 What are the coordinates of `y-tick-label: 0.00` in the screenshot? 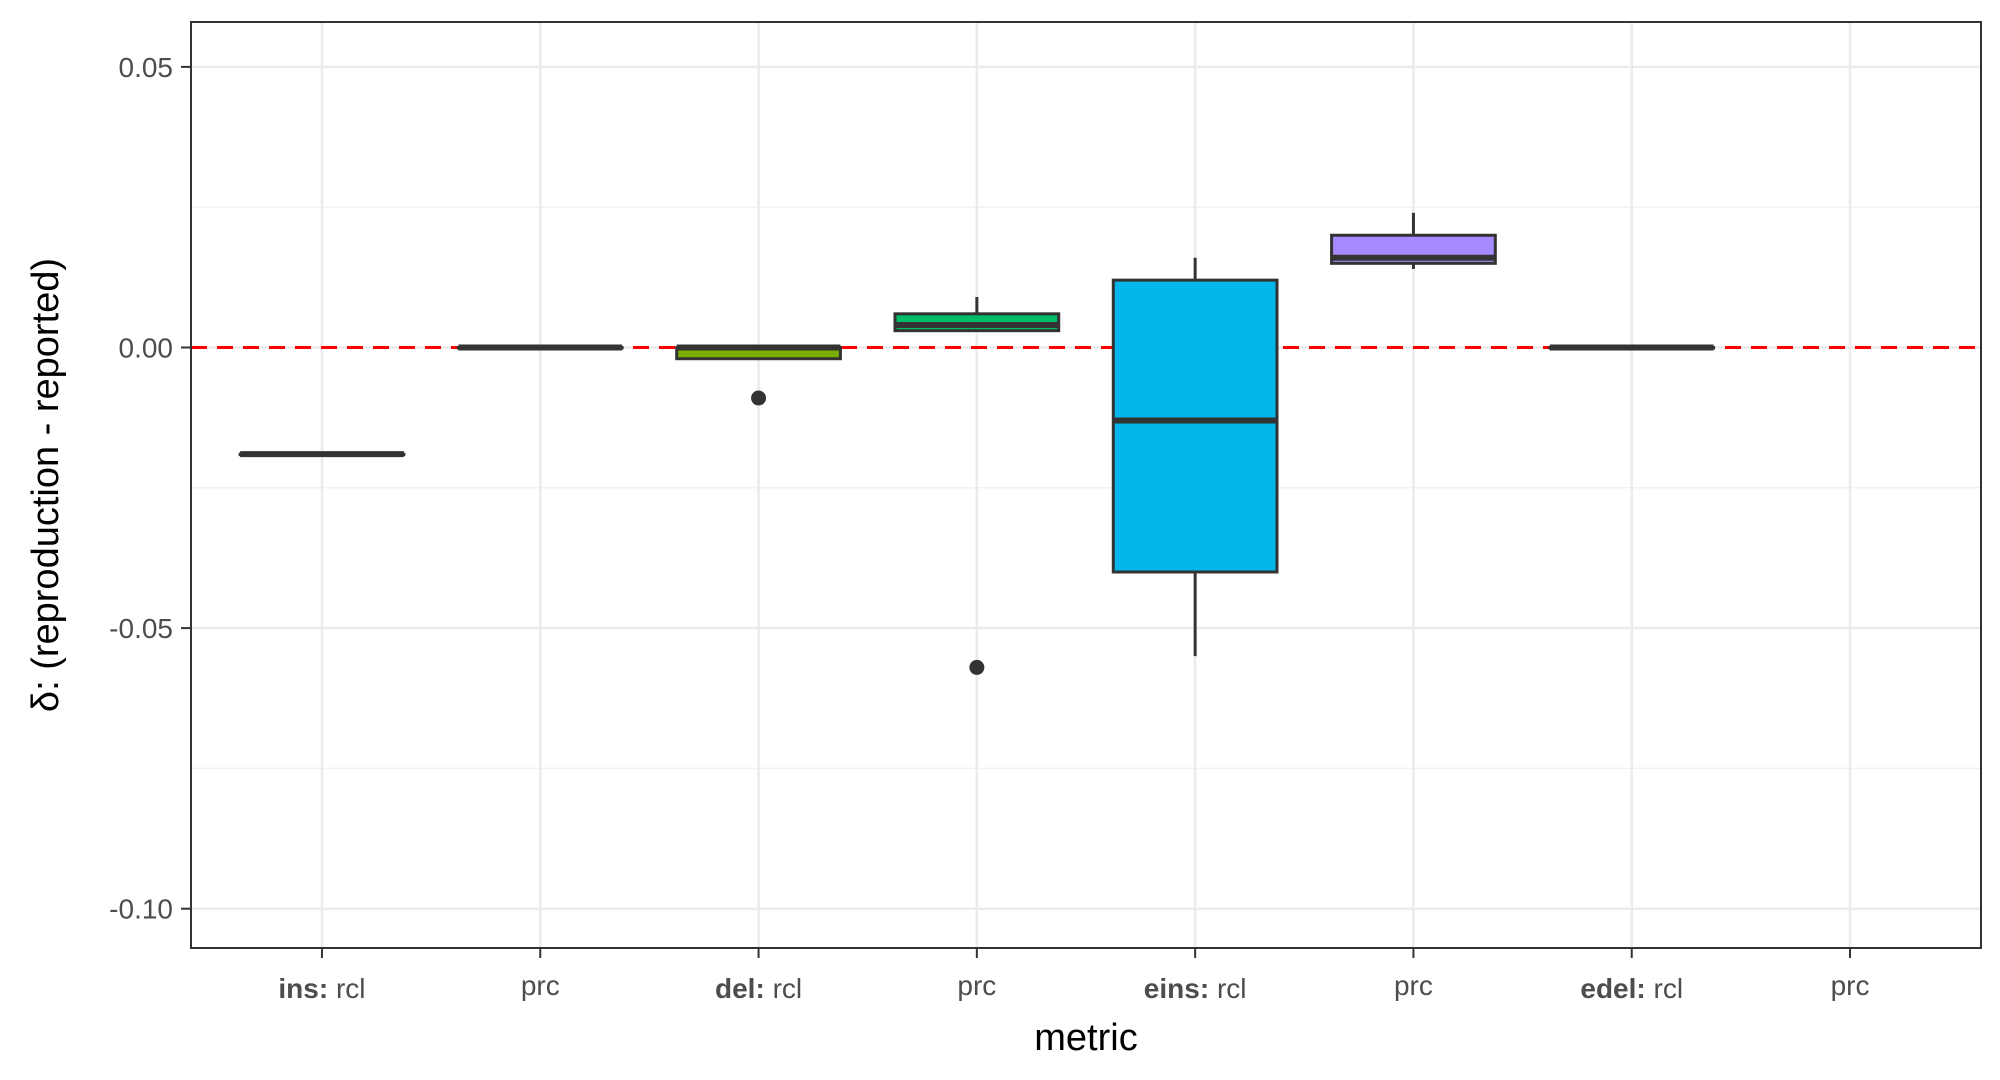 It's located at (146, 348).